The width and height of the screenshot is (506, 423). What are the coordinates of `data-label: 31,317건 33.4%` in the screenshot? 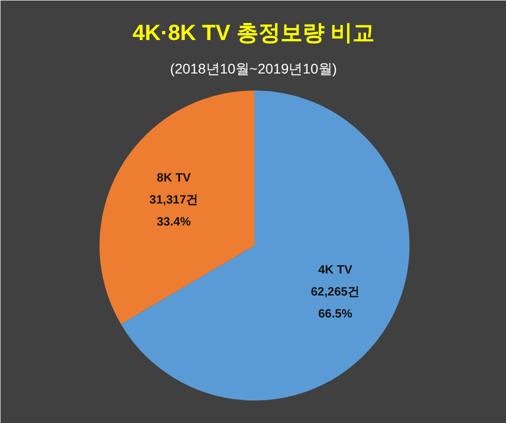 It's located at (173, 210).